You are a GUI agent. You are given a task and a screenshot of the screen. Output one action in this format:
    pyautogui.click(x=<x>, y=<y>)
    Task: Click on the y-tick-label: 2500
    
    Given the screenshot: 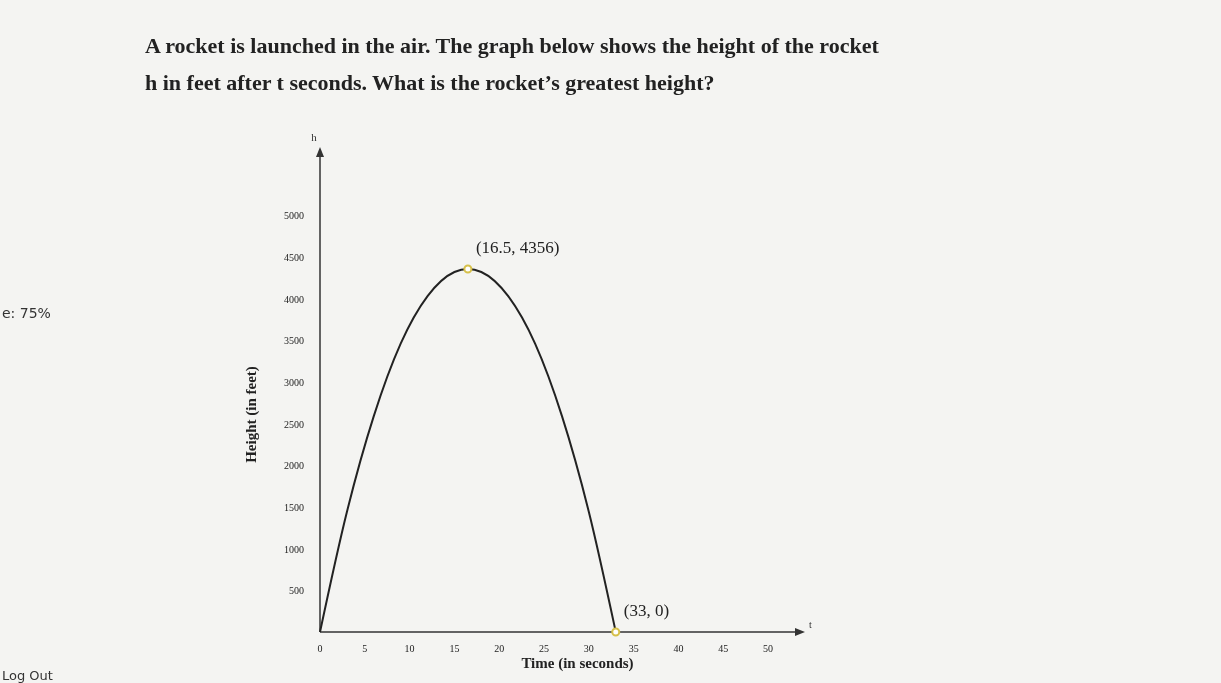 What is the action you would take?
    pyautogui.click(x=294, y=424)
    